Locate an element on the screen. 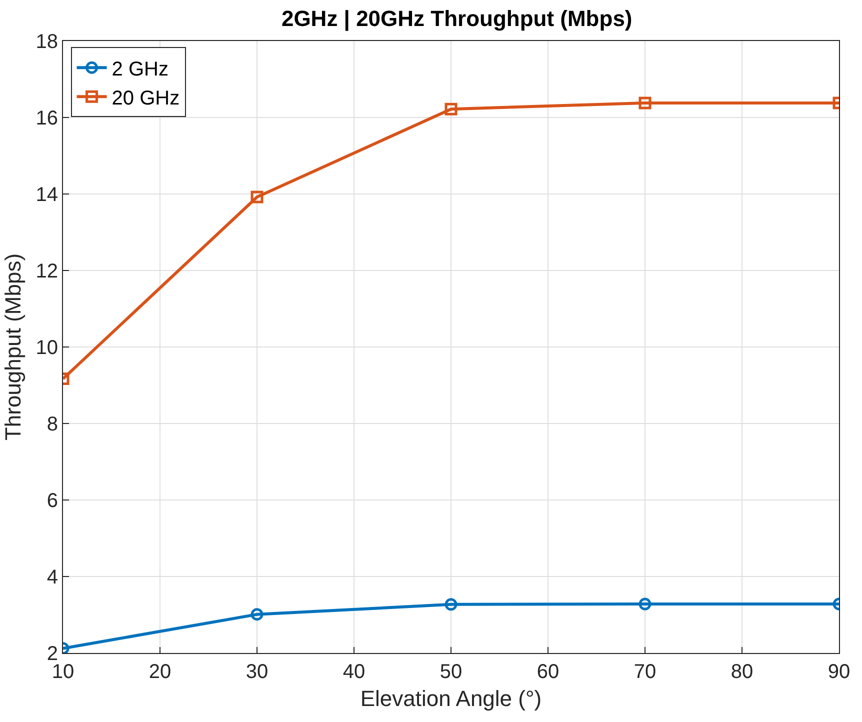 This screenshot has width=862, height=722. y-tick-label: 14 is located at coordinates (47, 195).